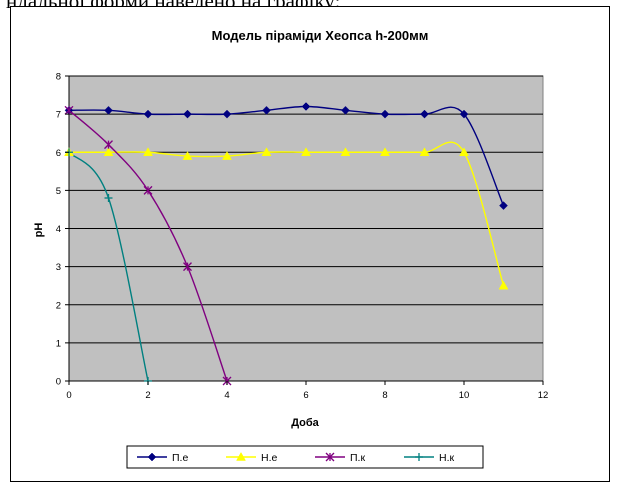 This screenshot has height=488, width=623. I want to click on data-point-s1-x6, so click(306, 106).